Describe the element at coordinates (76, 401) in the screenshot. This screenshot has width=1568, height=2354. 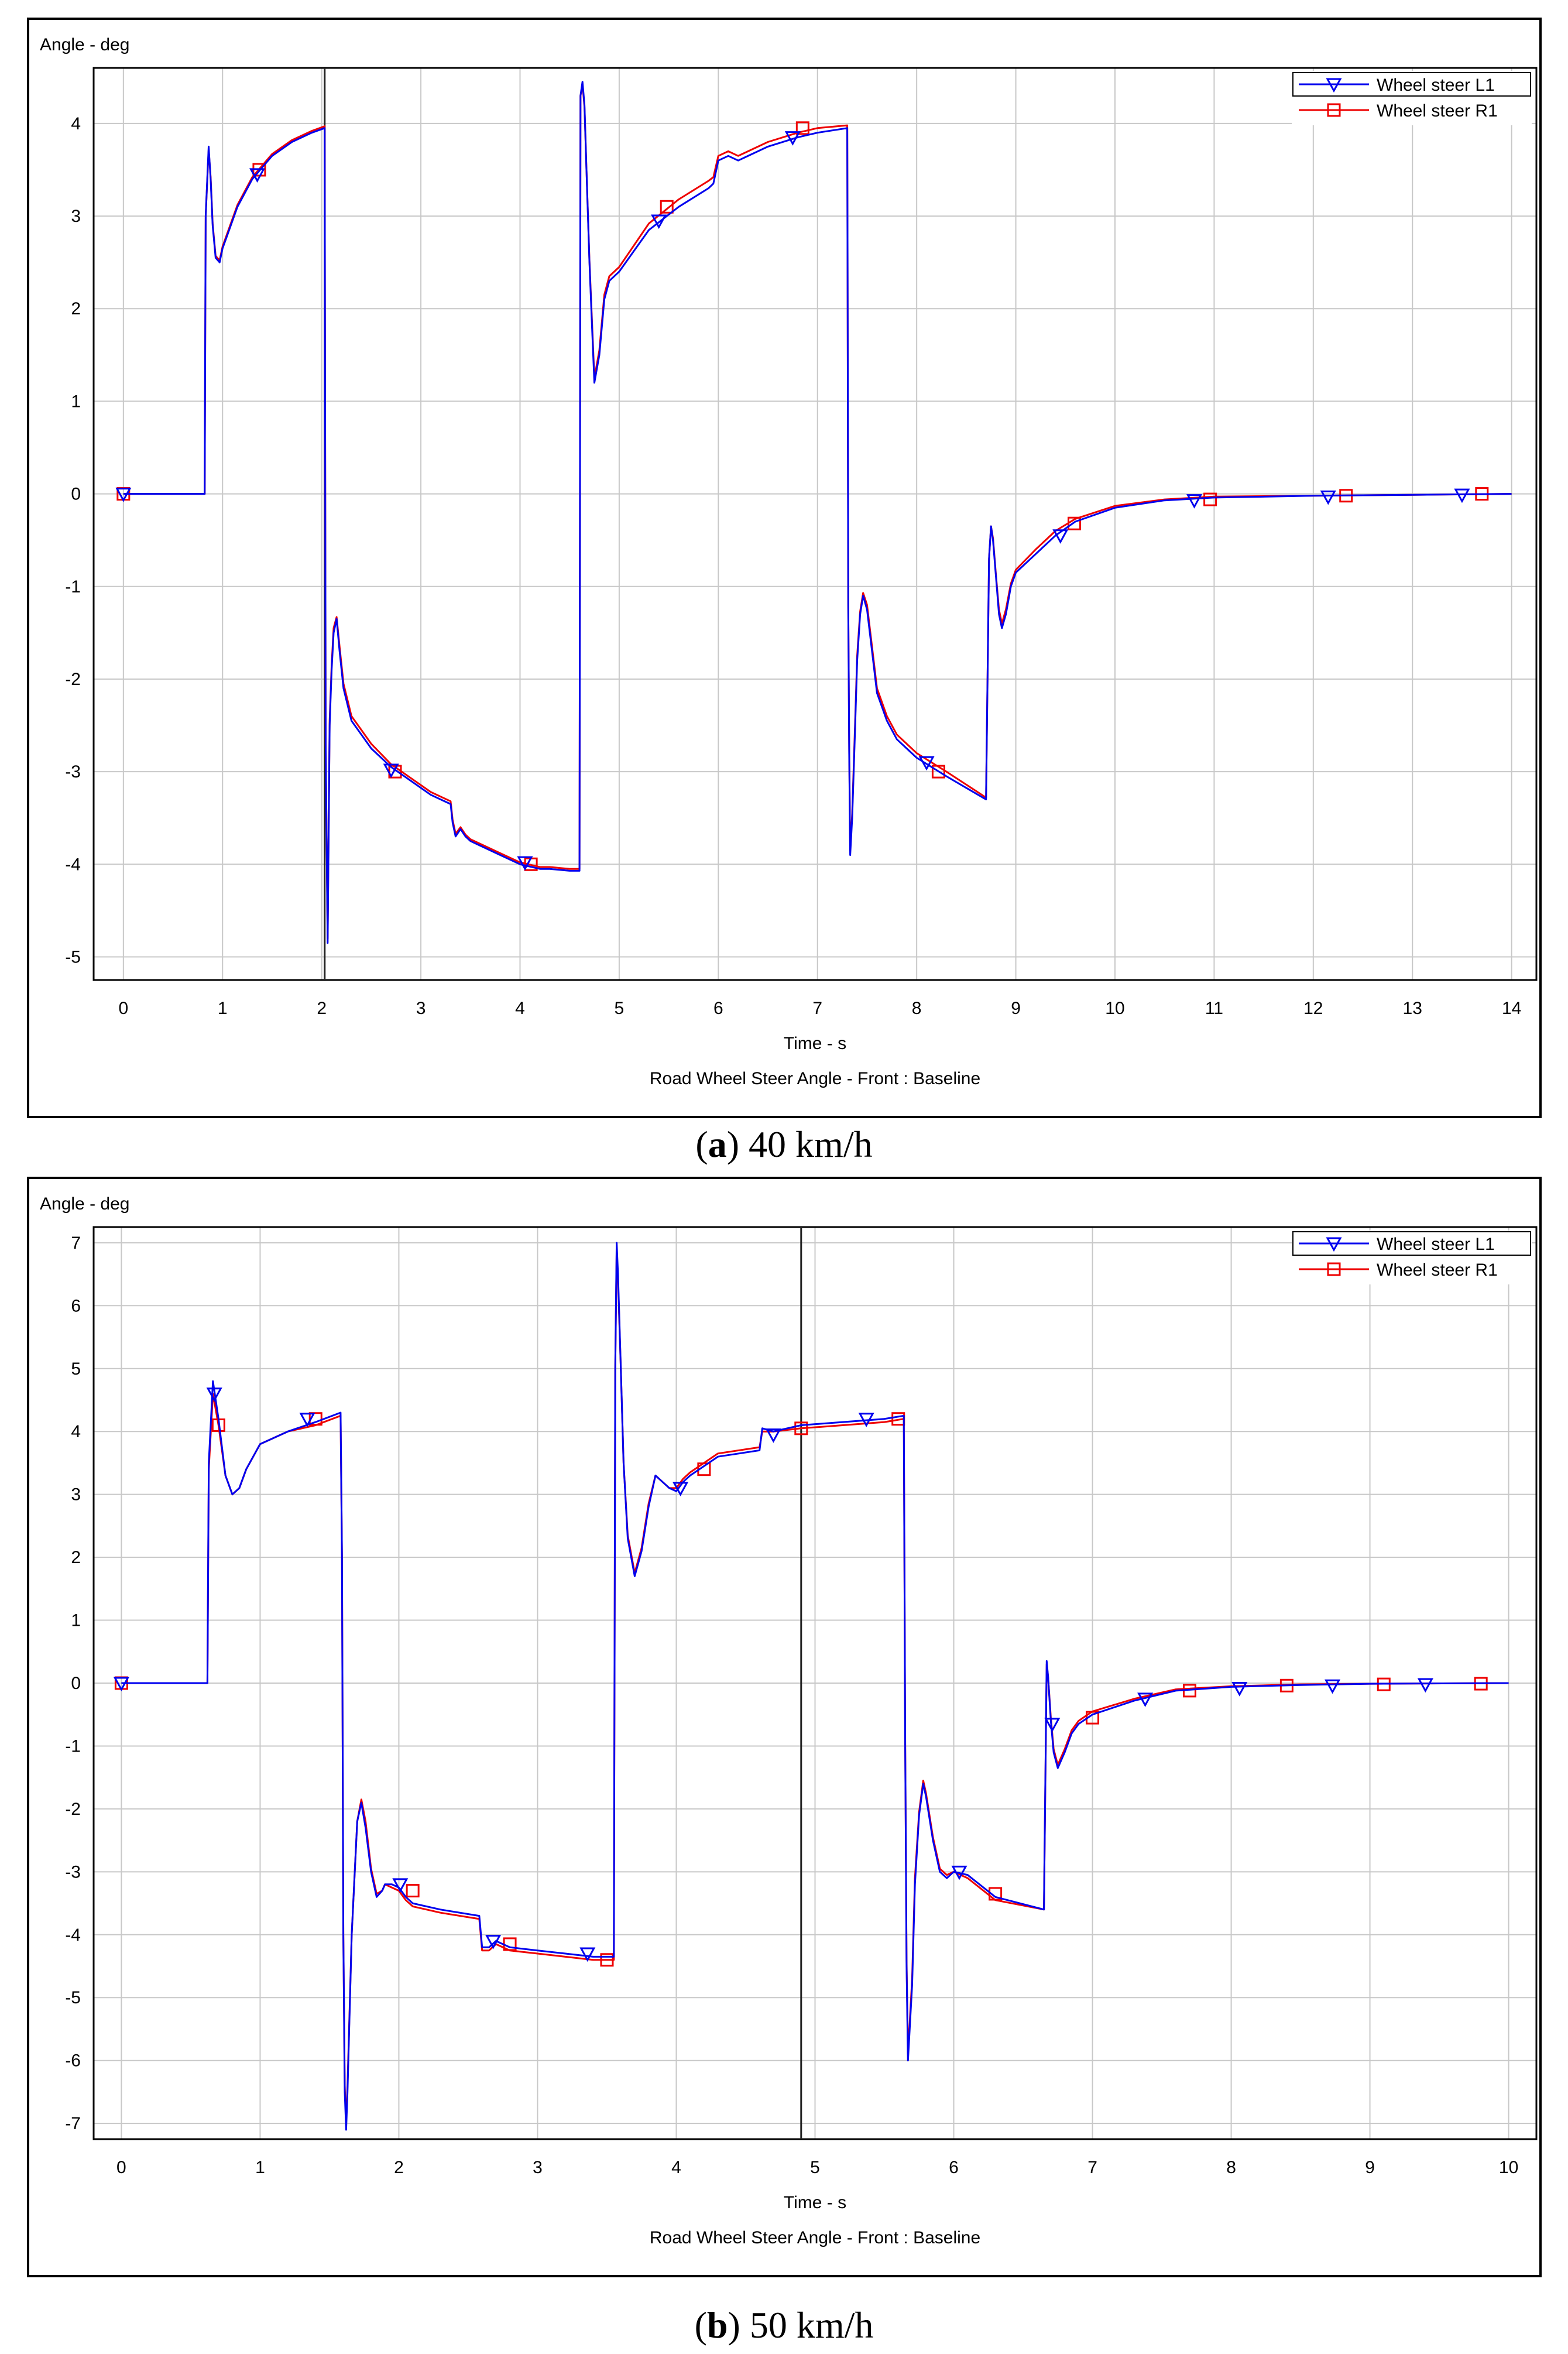
I see `y-tick-label: 1` at that location.